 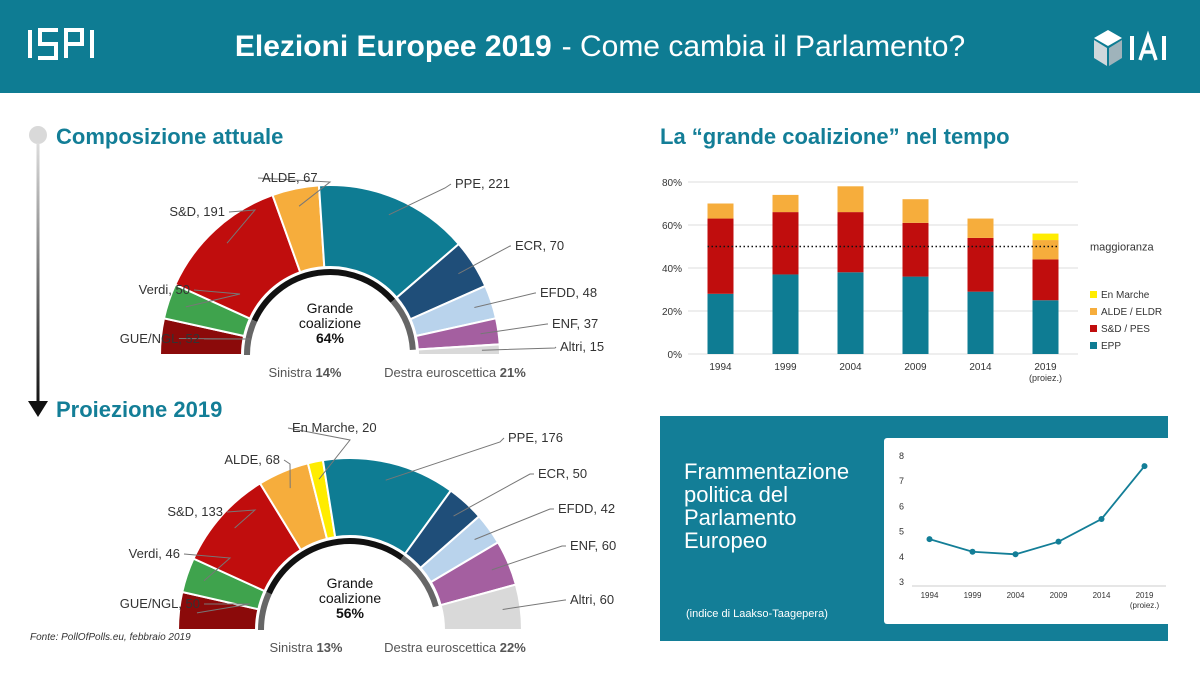 What do you see at coordinates (442, 372) in the screenshot?
I see `group-name: Destra euroscettica` at bounding box center [442, 372].